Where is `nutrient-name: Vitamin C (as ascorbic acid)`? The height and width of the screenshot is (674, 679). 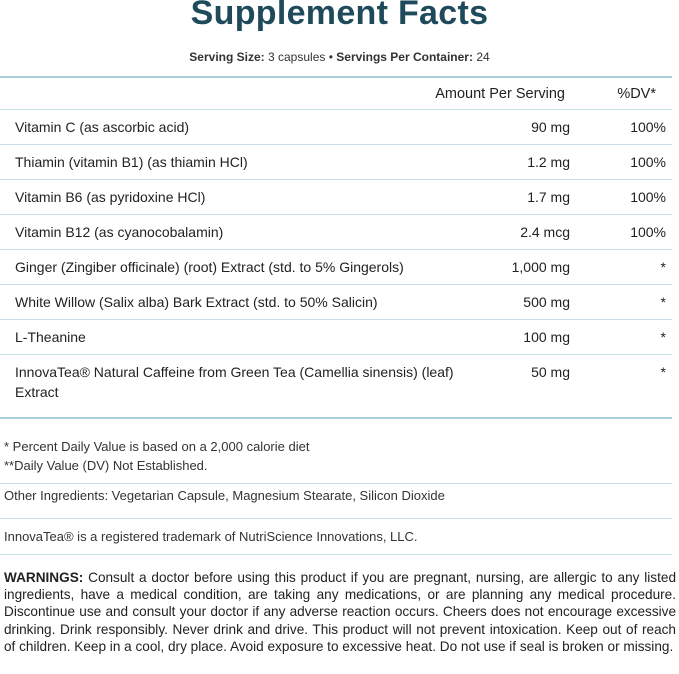 nutrient-name: Vitamin C (as ascorbic acid) is located at coordinates (102, 127).